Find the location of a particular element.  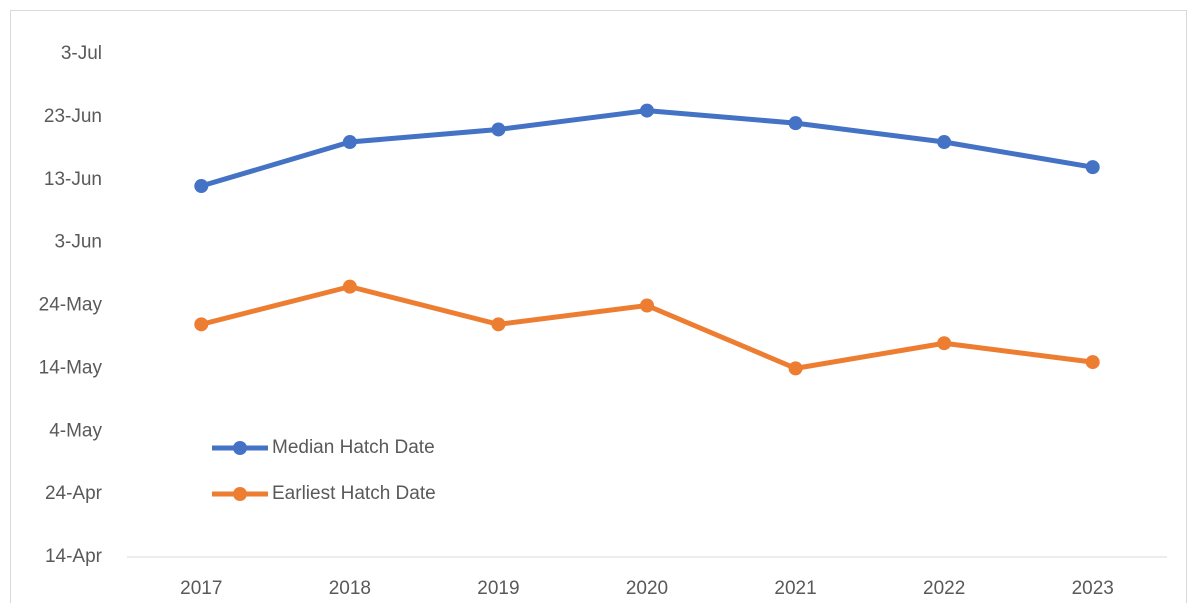

y-tick-label: 13-Jun is located at coordinates (73, 179).